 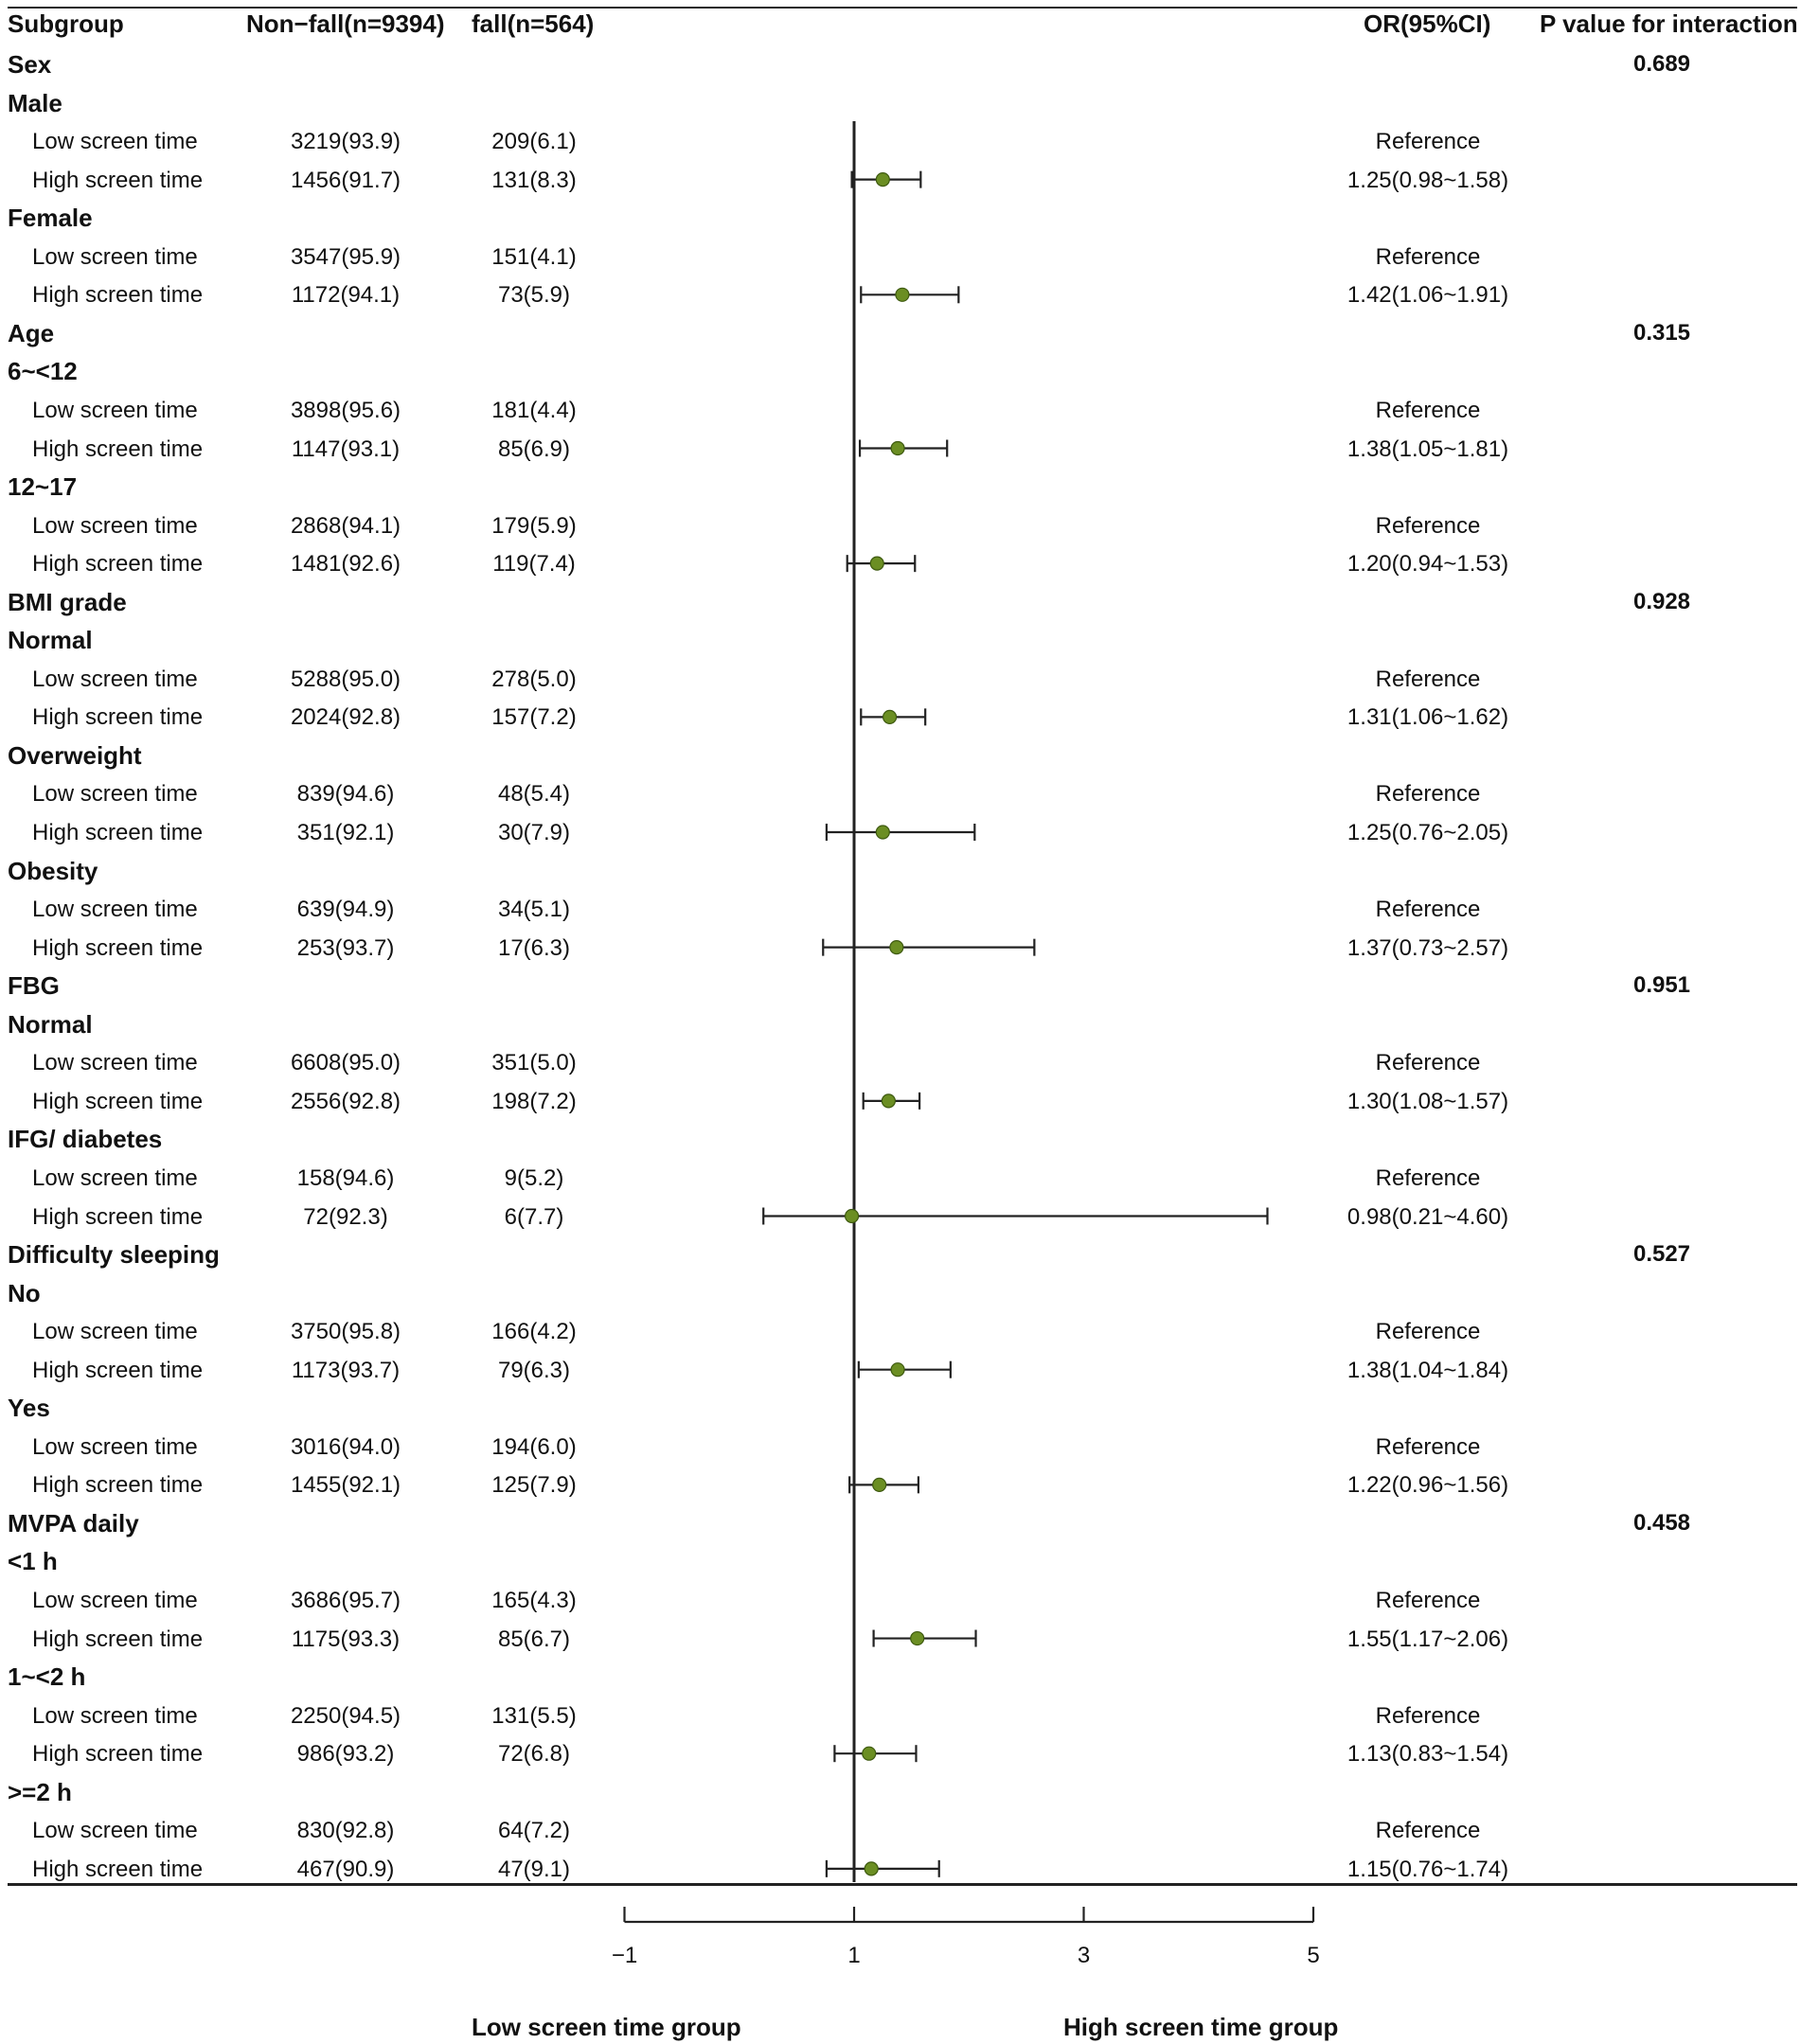 What do you see at coordinates (34, 986) in the screenshot?
I see `group-label: FBG` at bounding box center [34, 986].